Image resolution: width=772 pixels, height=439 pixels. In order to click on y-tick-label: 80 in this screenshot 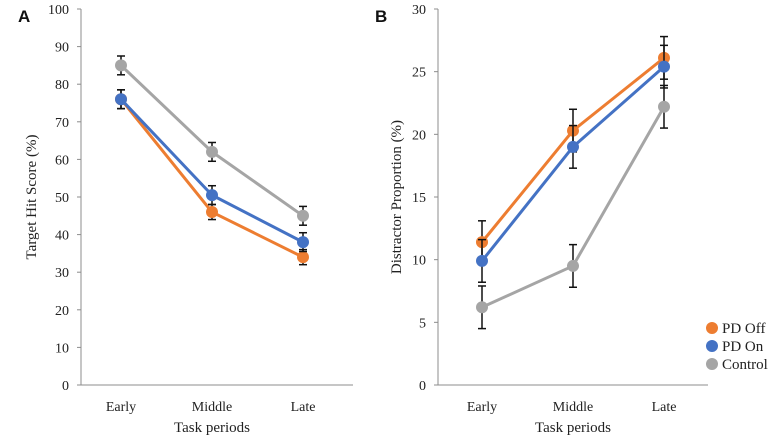, I will do `click(62, 85)`.